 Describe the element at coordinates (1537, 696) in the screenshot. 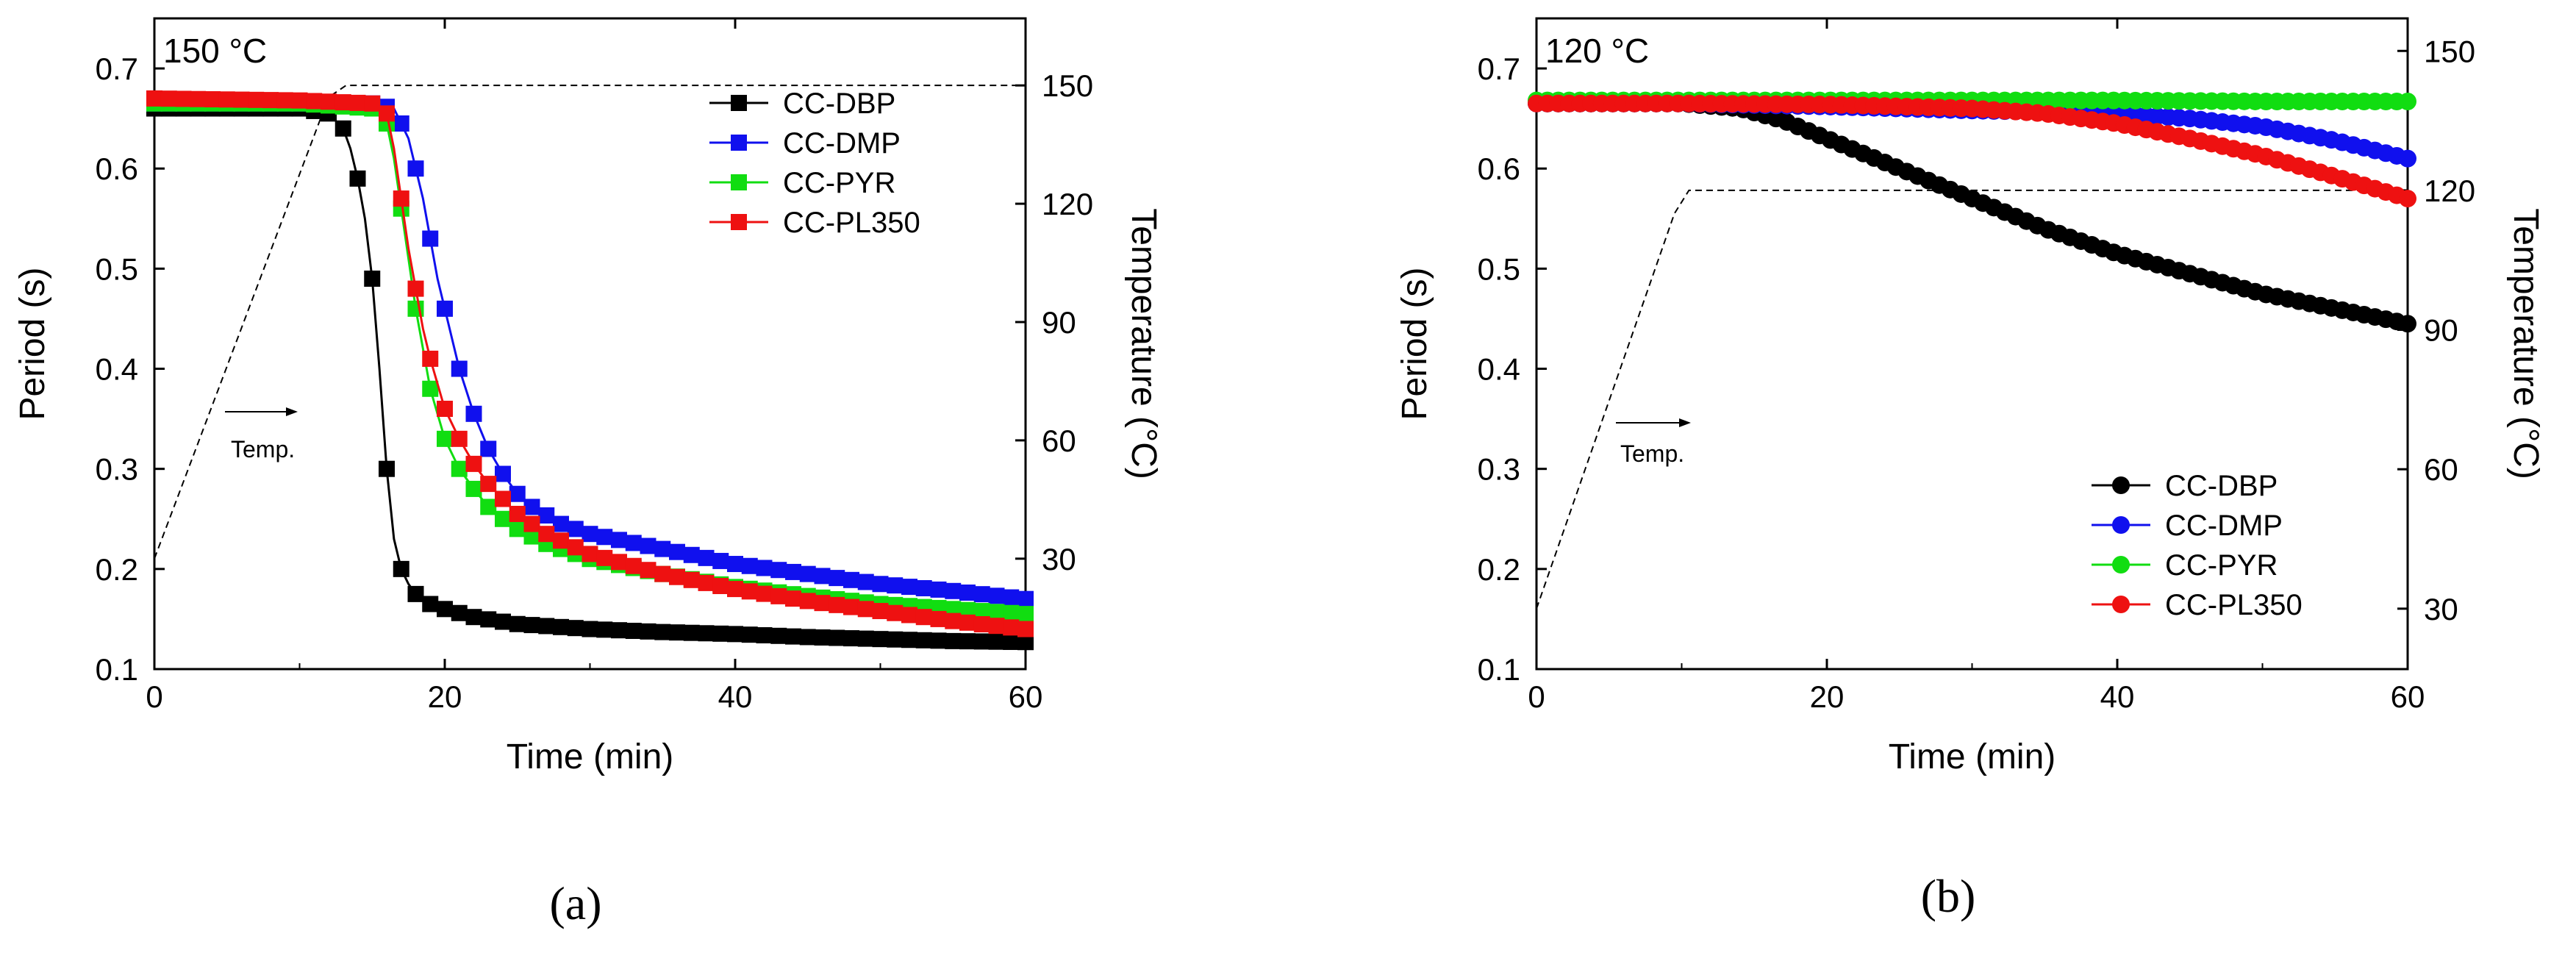

I see `x-tick-label: 0` at that location.